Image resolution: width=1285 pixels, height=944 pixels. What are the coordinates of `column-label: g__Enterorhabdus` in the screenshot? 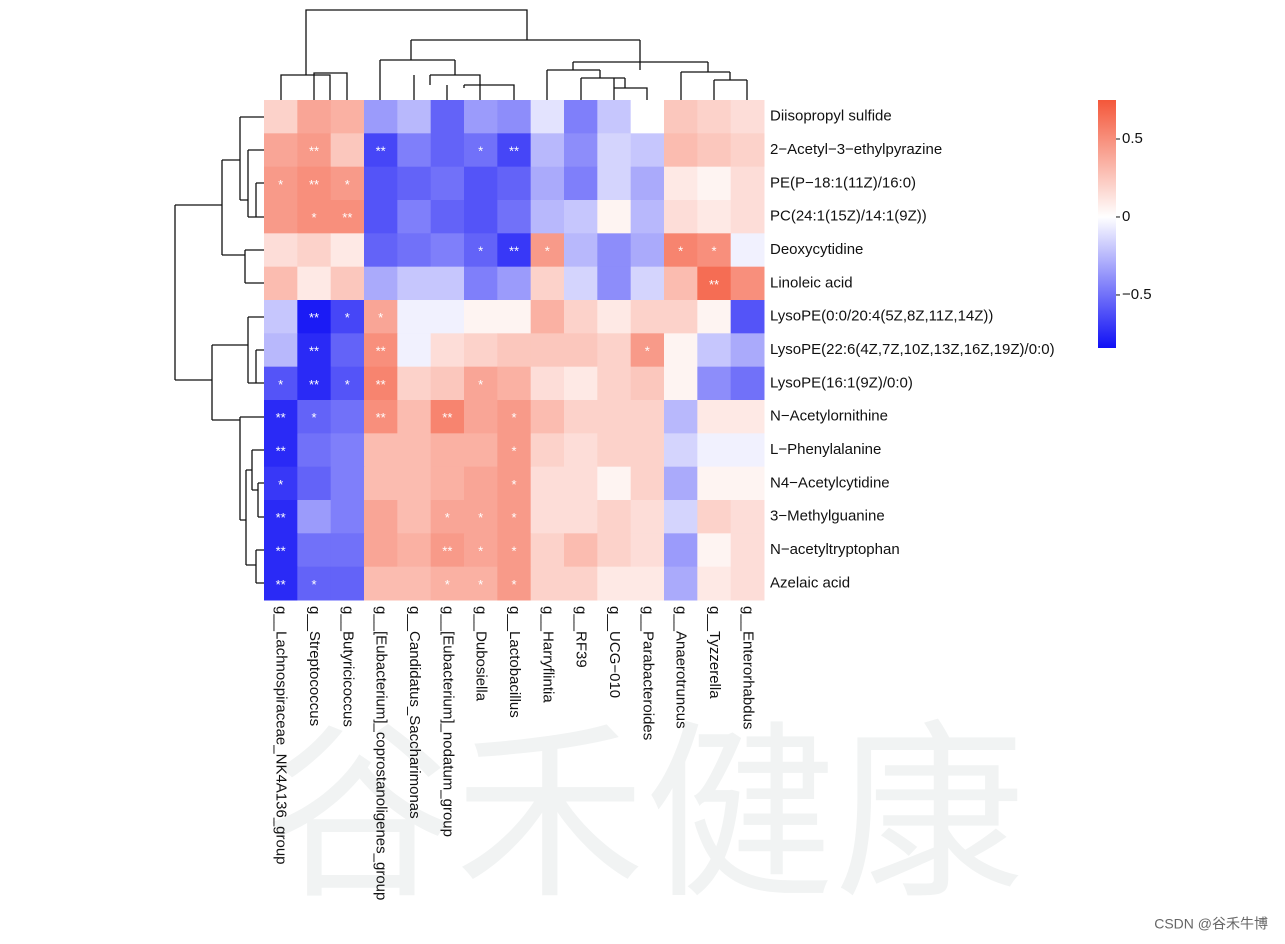 It's located at (747, 667).